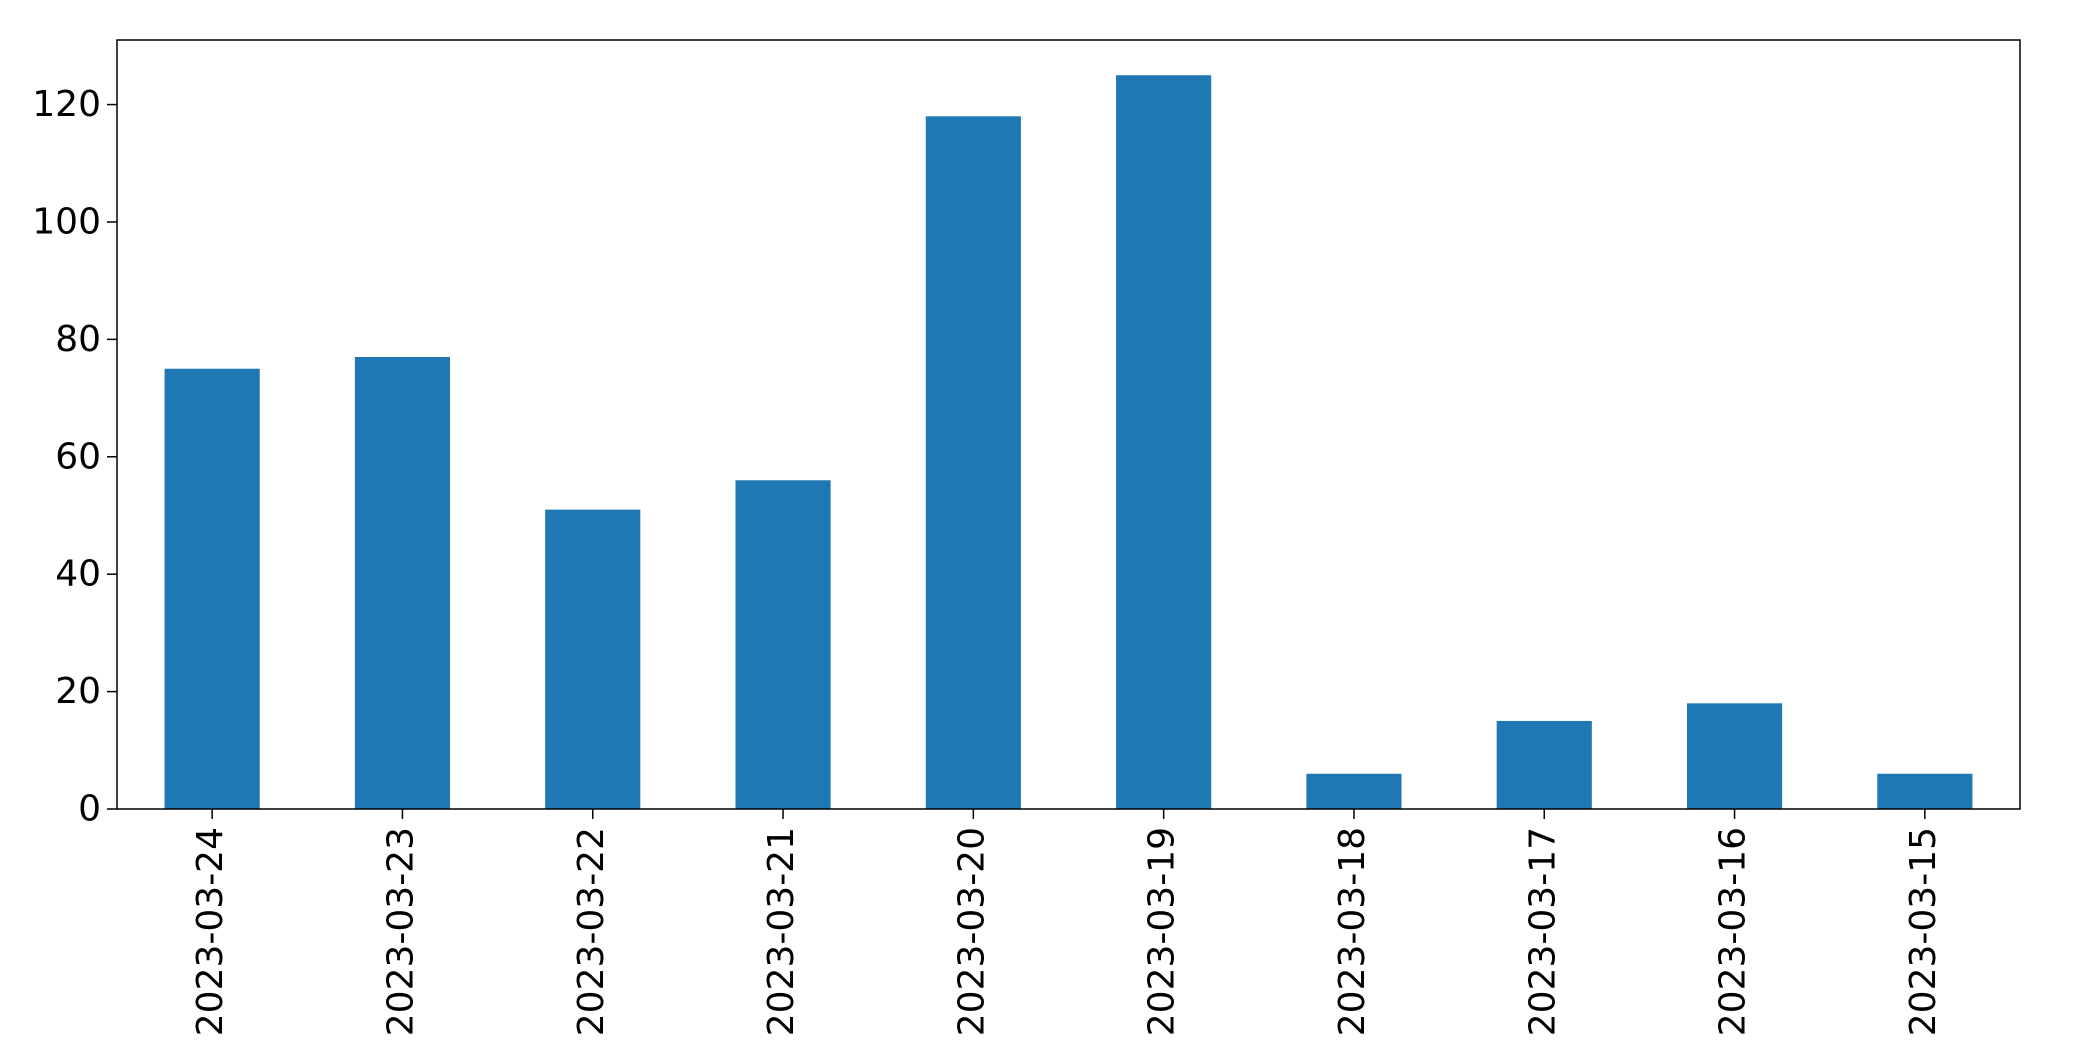 The height and width of the screenshot is (1061, 2093). What do you see at coordinates (66, 104) in the screenshot?
I see `y-tick-label: 120` at bounding box center [66, 104].